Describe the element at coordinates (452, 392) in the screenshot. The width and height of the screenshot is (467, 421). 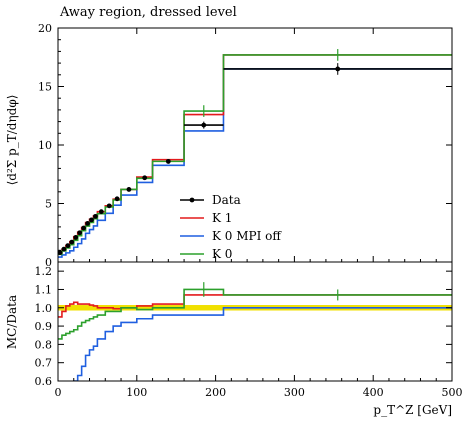
I see `x-tick-label: 500` at that location.